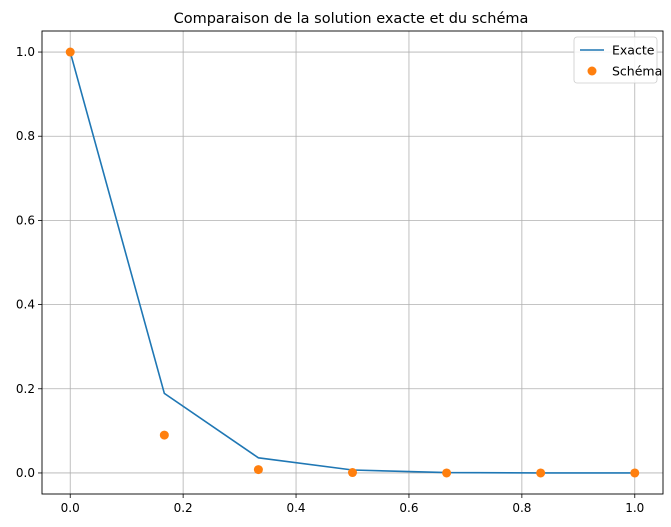  I want to click on y-tick-label: 1.0, so click(25, 52).